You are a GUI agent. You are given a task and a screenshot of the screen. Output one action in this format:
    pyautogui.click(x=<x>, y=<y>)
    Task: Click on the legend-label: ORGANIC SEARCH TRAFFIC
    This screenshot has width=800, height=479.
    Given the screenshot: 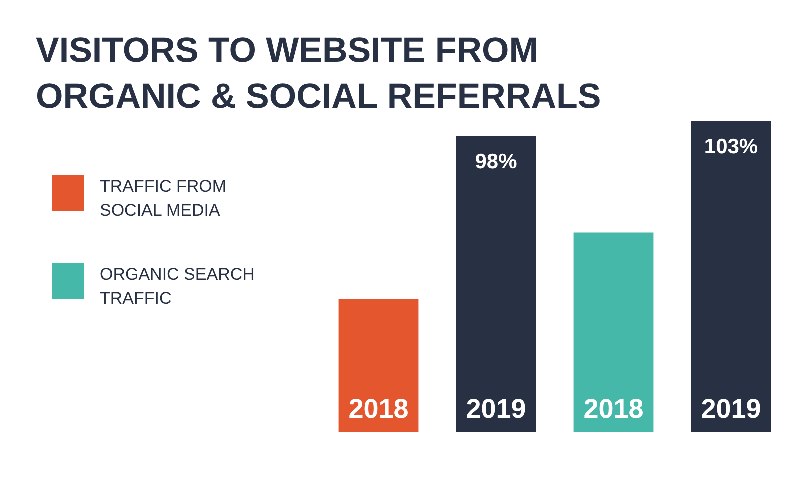 What is the action you would take?
    pyautogui.click(x=178, y=287)
    